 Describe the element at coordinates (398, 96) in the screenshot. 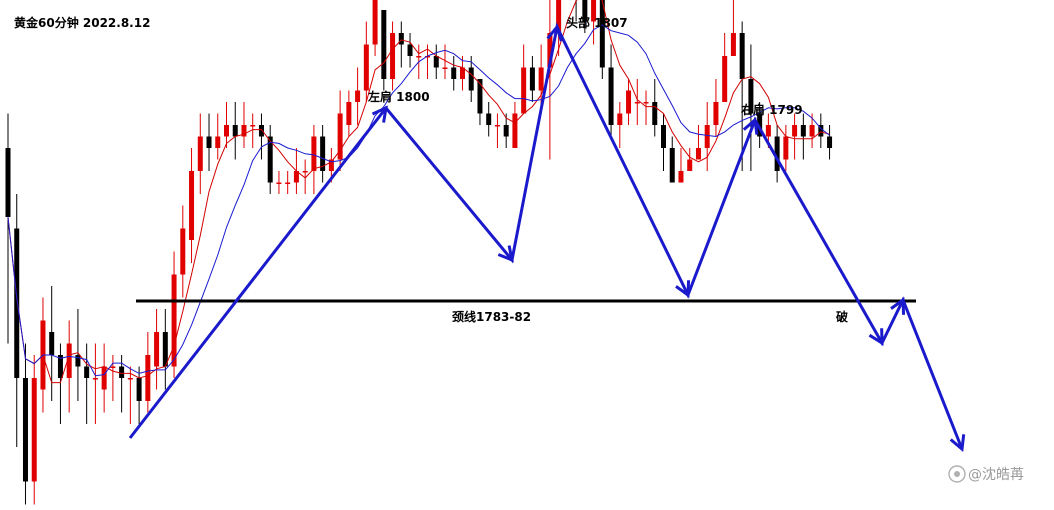

I see `left-shoulder-label: 左肩 1800` at that location.